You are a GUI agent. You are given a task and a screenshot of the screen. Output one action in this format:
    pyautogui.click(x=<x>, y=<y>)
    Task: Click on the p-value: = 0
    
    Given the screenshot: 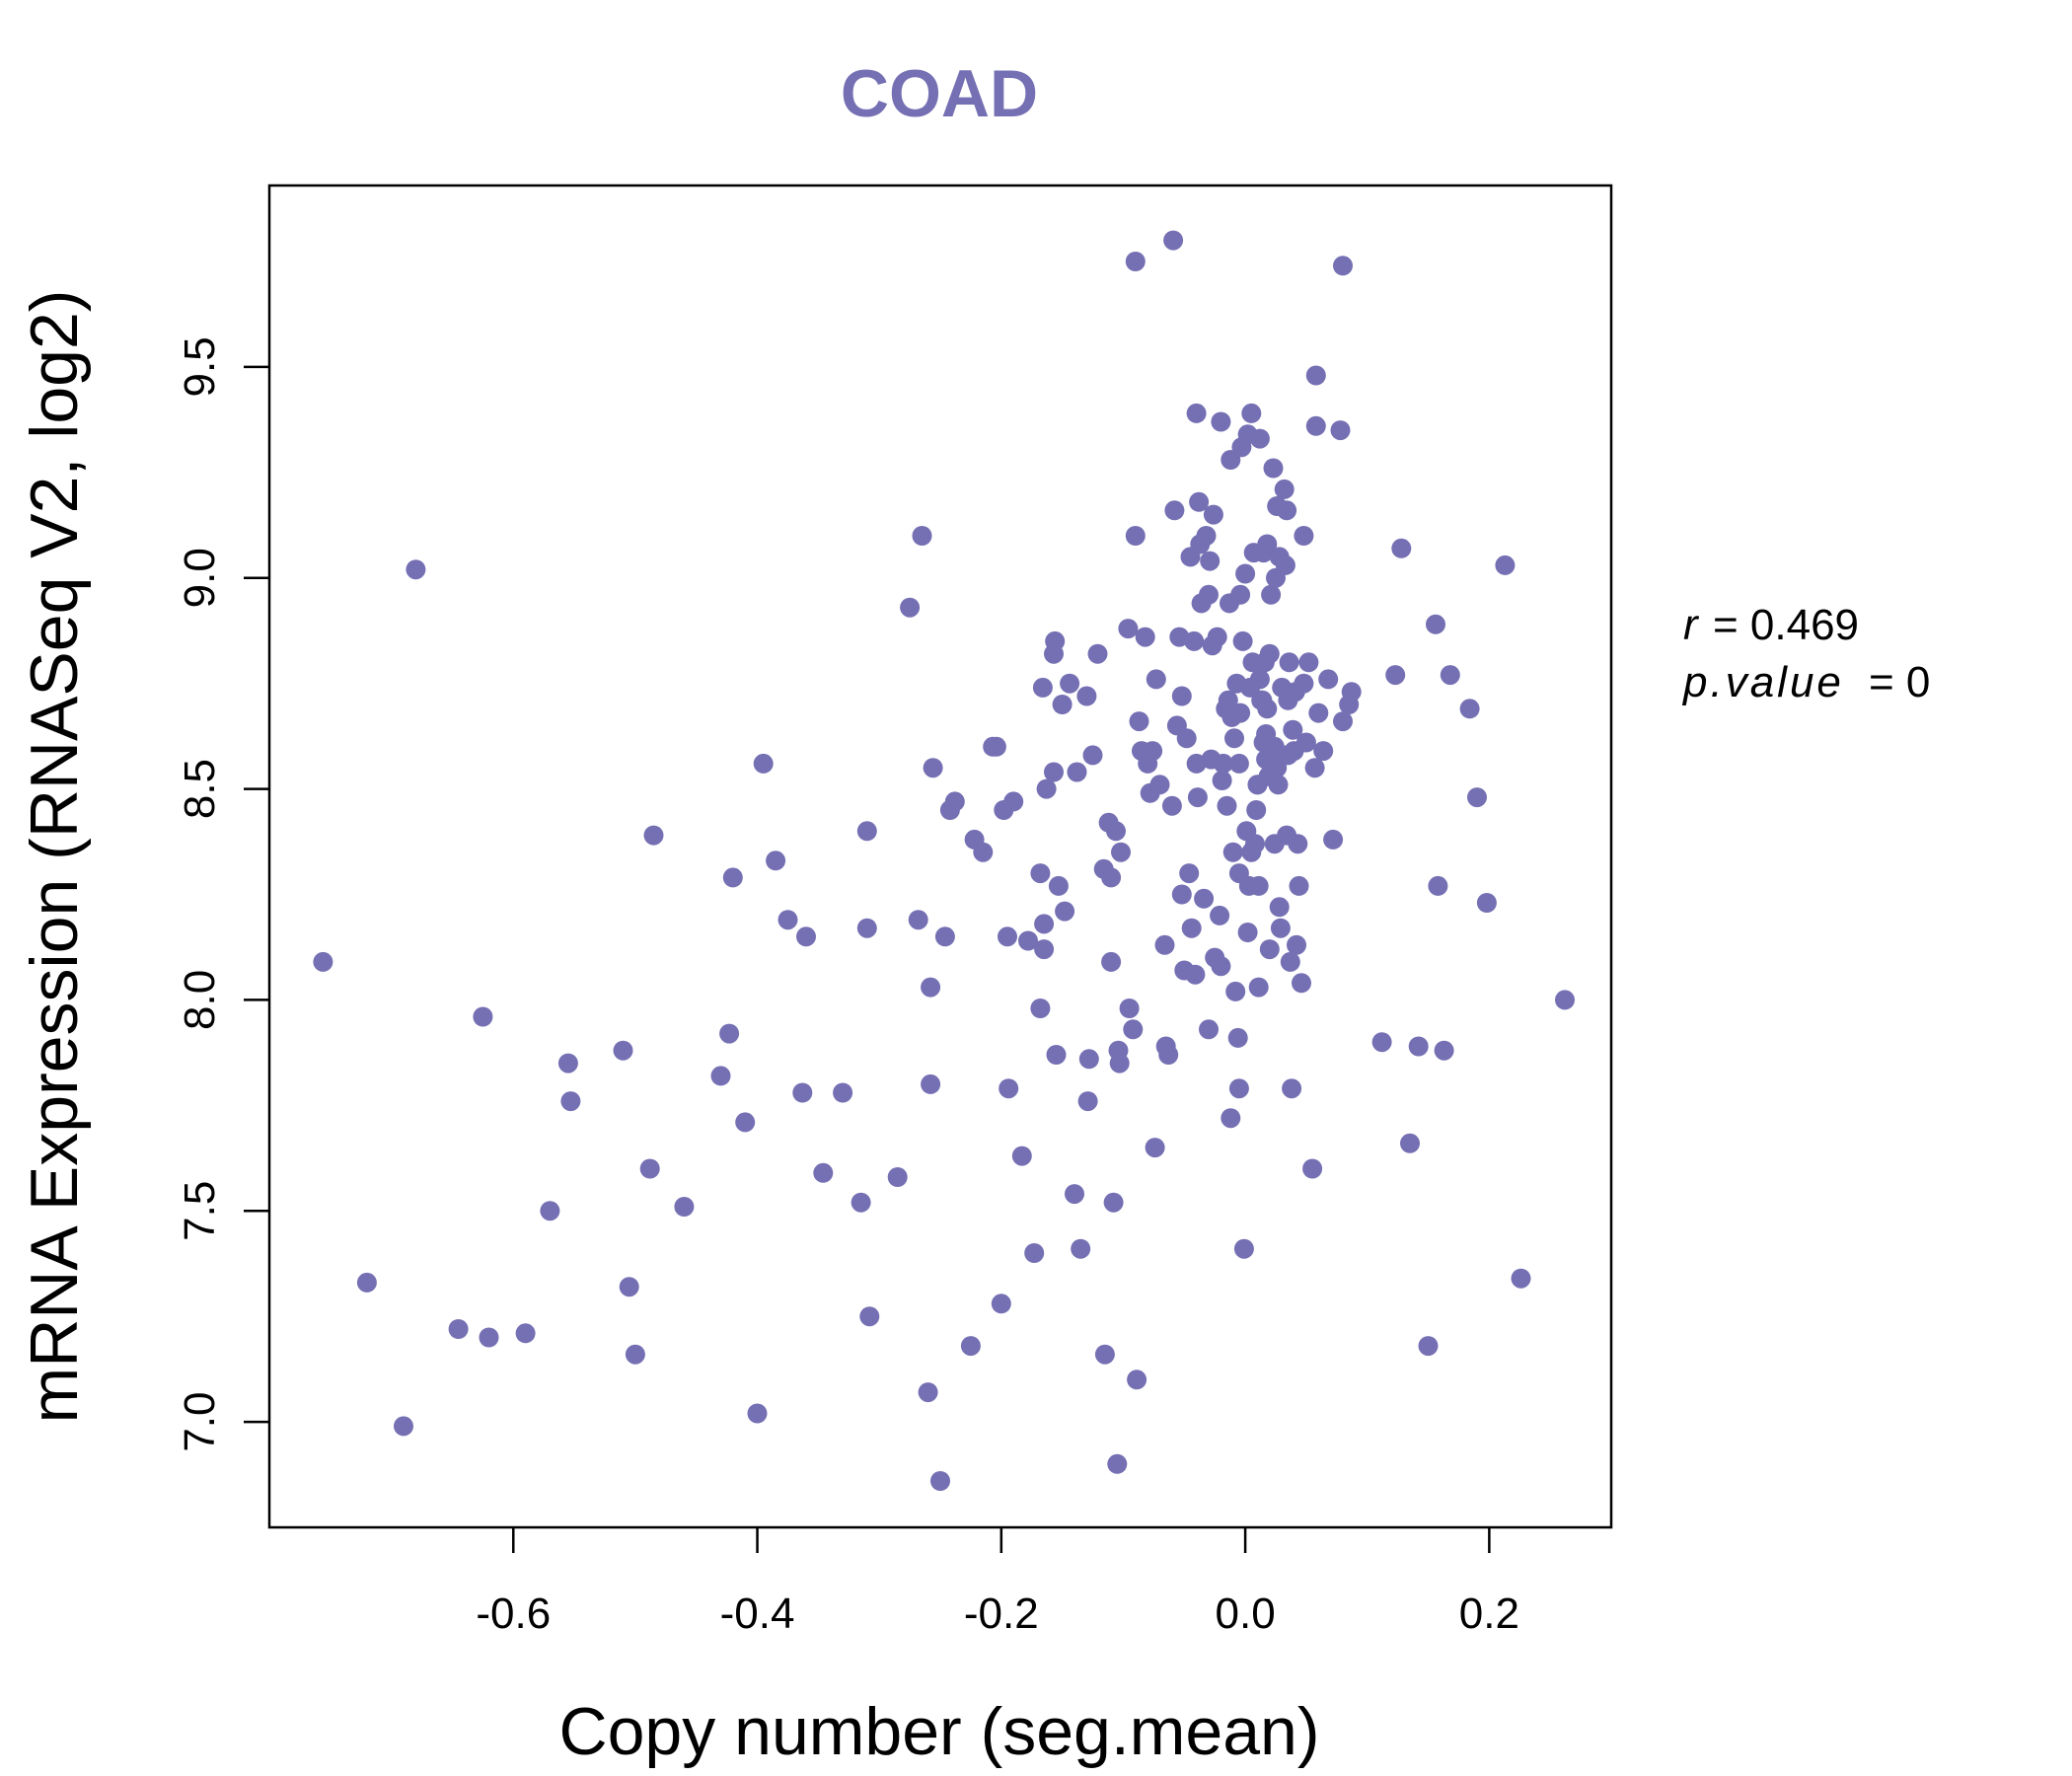 What is the action you would take?
    pyautogui.click(x=1900, y=682)
    